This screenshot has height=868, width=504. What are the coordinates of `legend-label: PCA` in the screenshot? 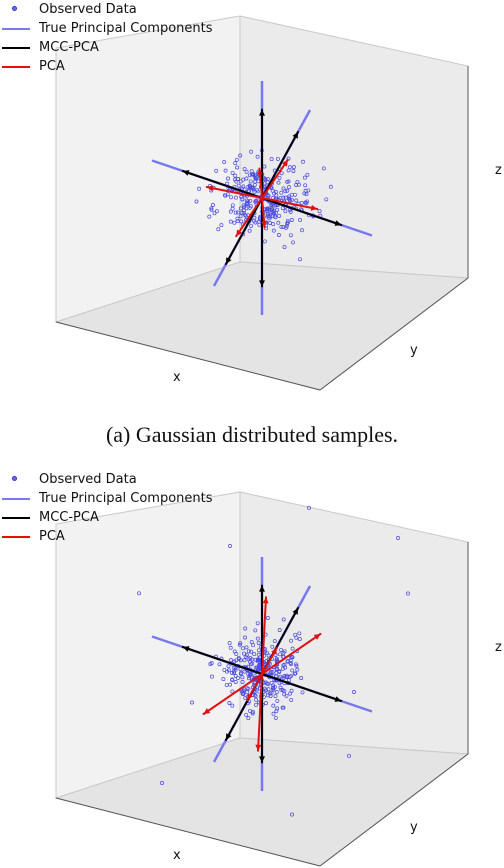 It's located at (52, 66).